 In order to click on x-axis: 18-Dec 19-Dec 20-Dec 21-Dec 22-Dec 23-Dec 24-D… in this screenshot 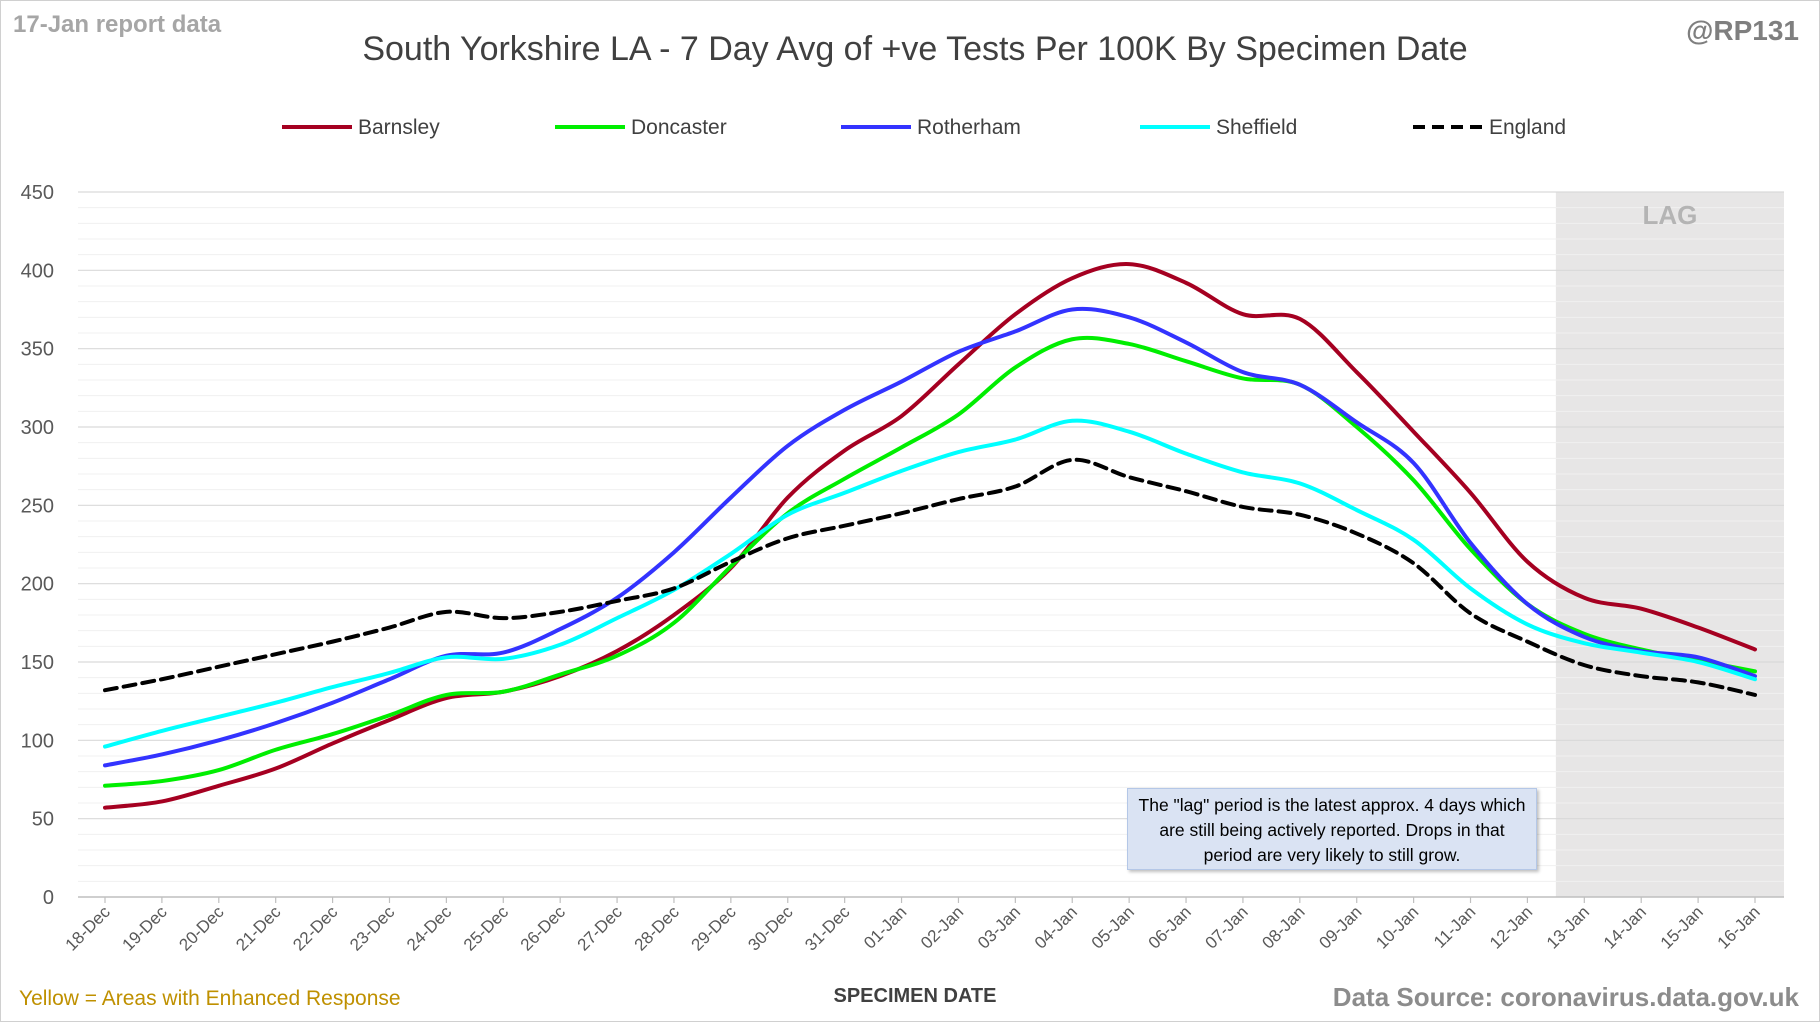, I will do `click(913, 926)`.